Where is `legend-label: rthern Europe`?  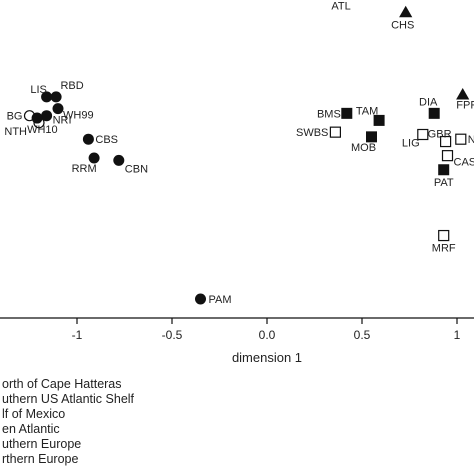
legend-label: rthern Europe is located at coordinates (40, 459).